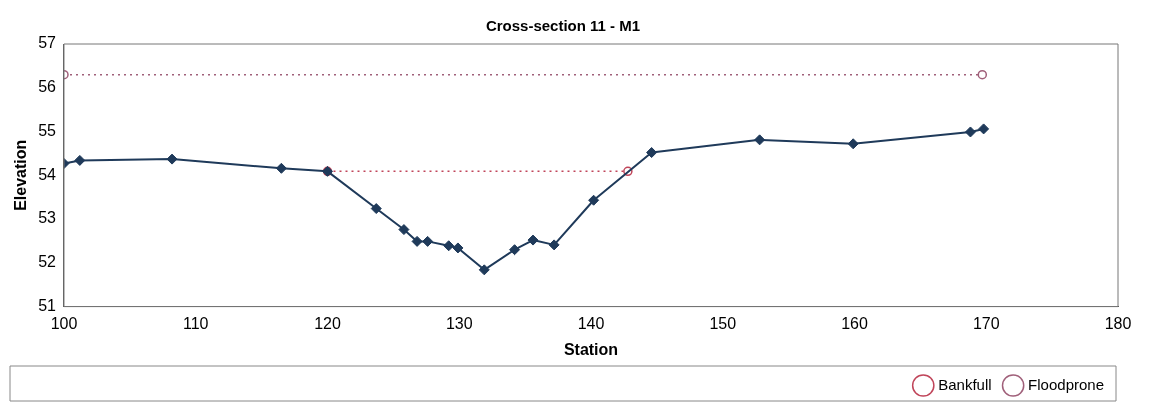  I want to click on x-tick-label: 160, so click(854, 323).